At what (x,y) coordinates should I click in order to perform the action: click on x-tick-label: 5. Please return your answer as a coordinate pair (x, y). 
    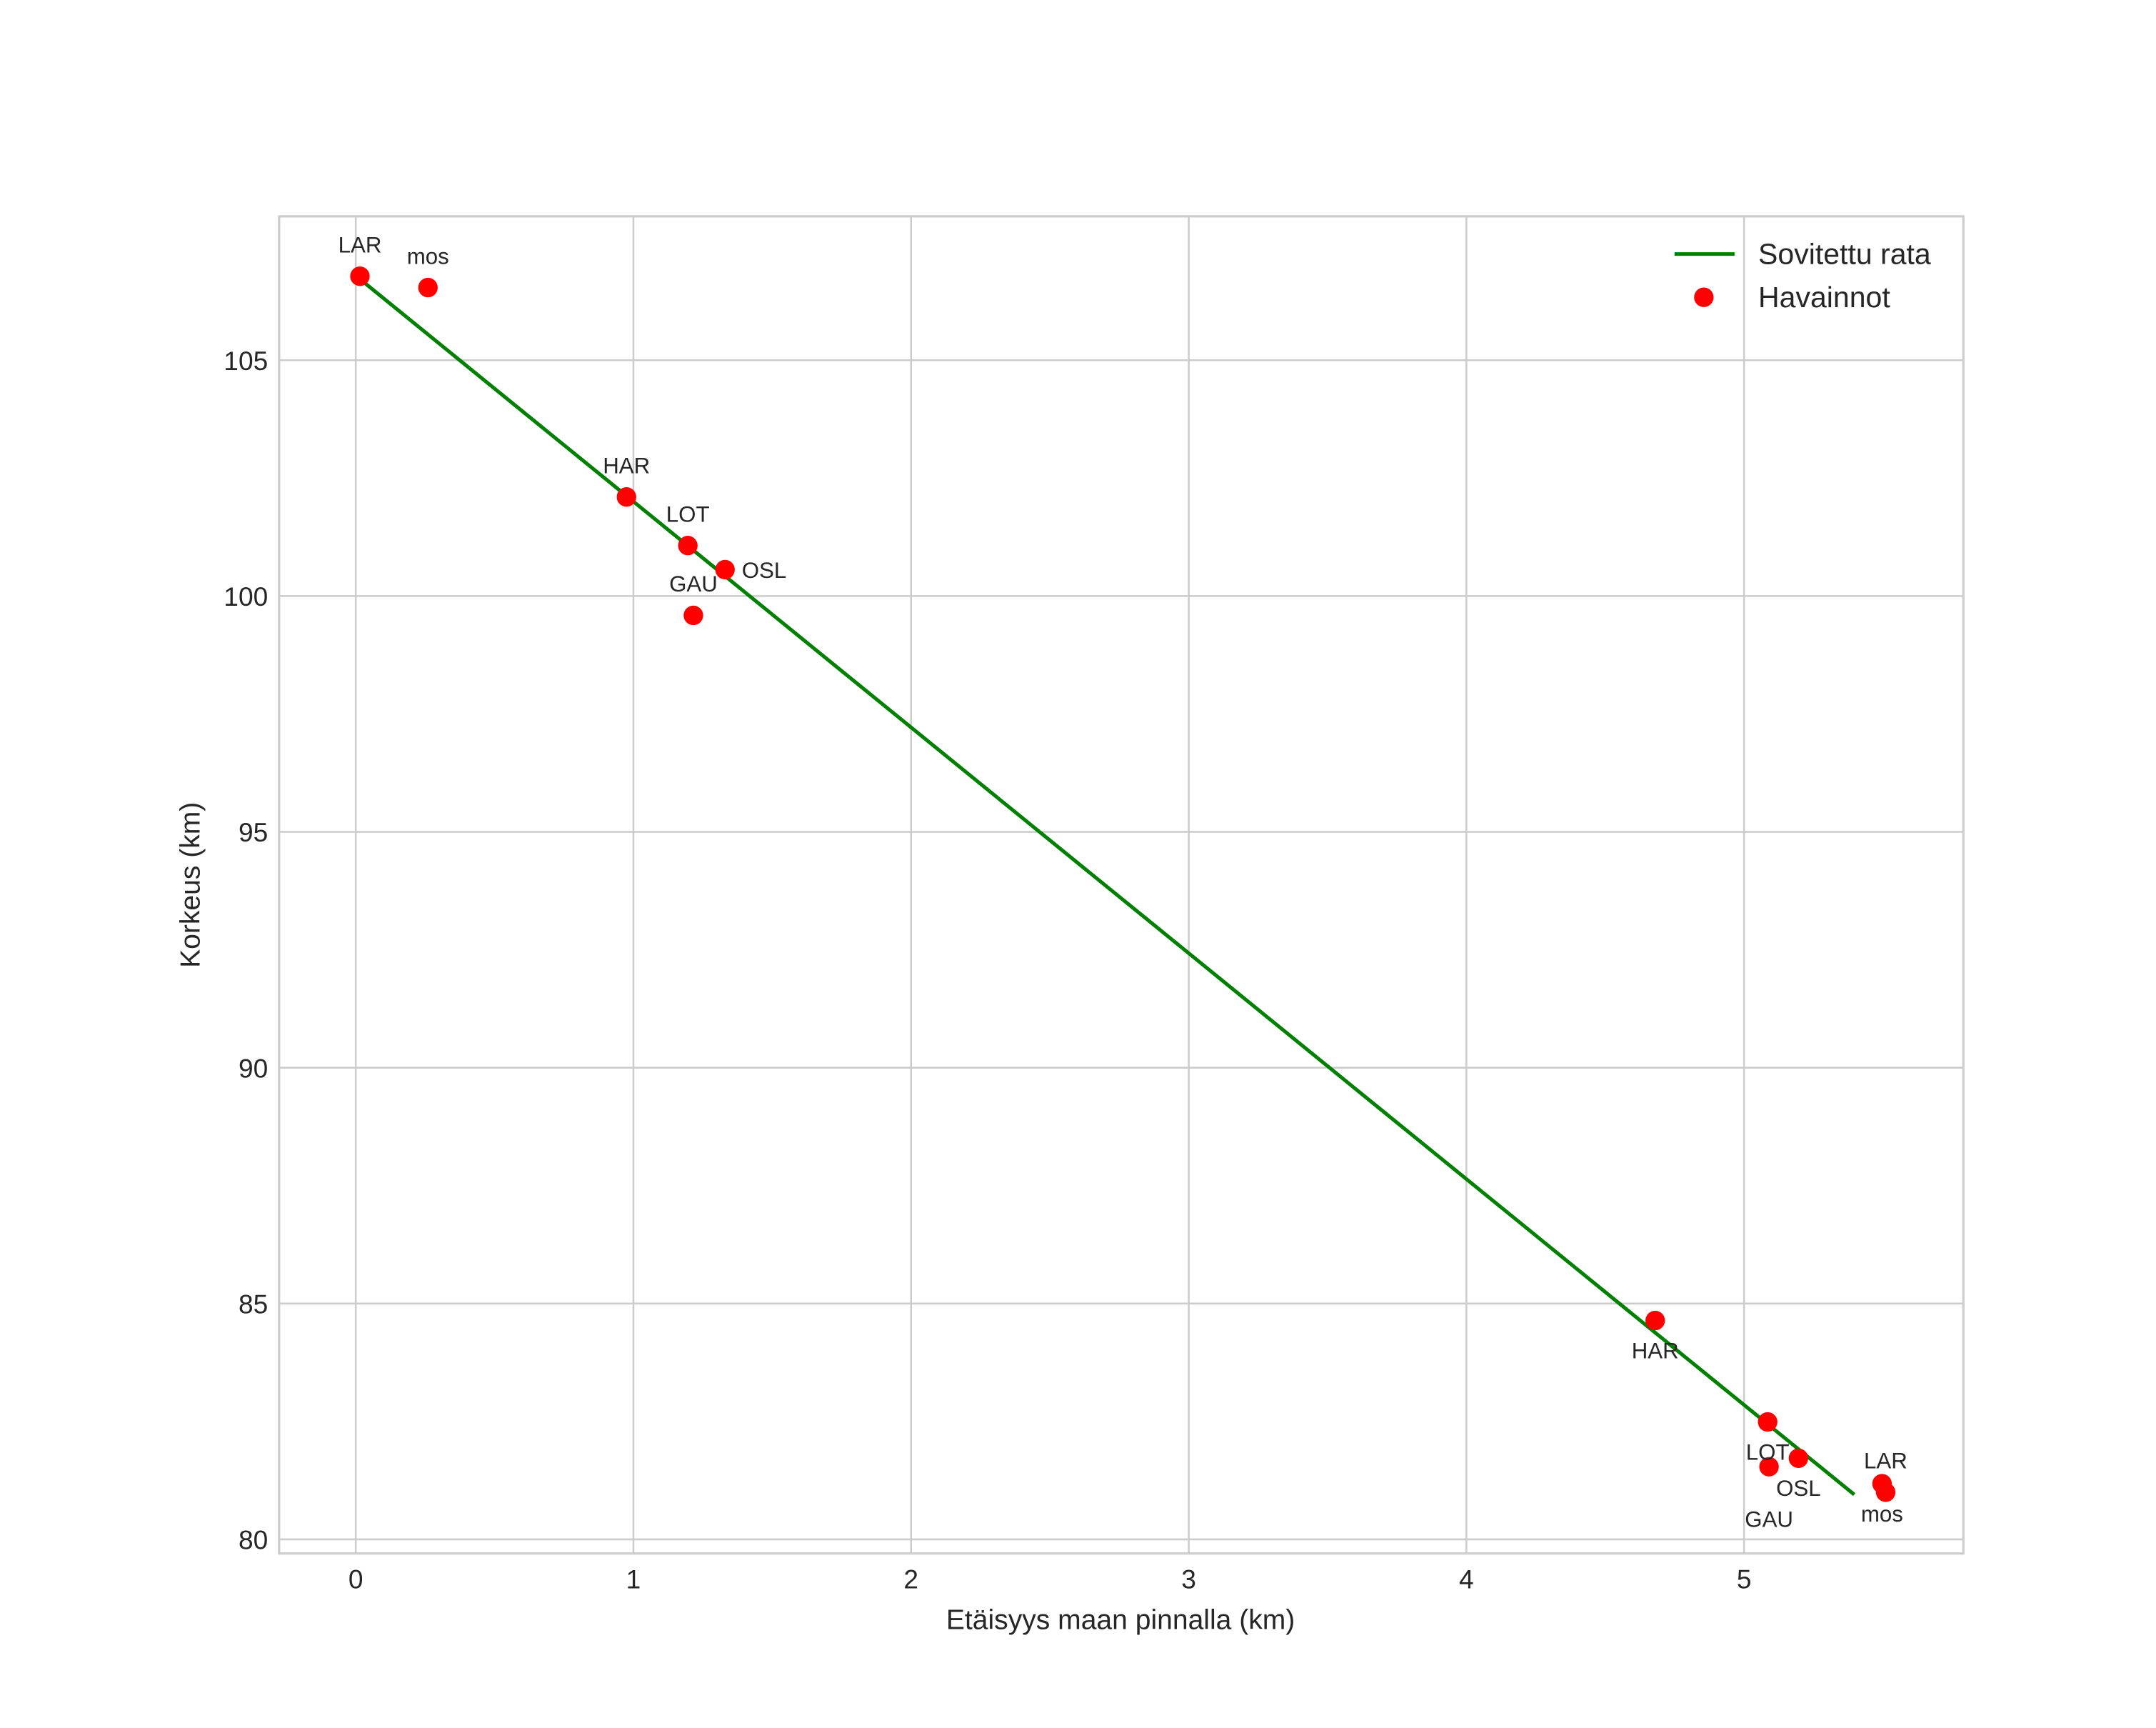
    Looking at the image, I should click on (1744, 1579).